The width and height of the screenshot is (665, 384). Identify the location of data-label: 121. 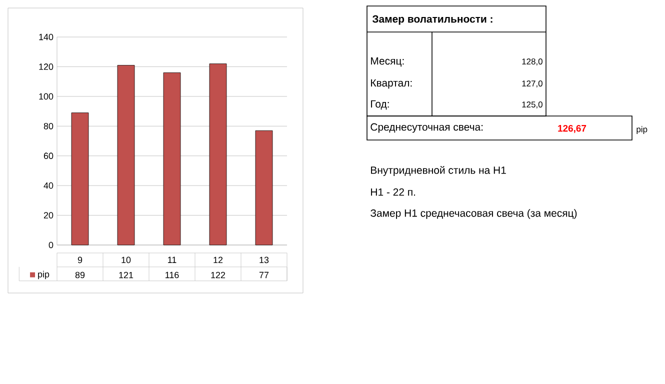
(126, 275).